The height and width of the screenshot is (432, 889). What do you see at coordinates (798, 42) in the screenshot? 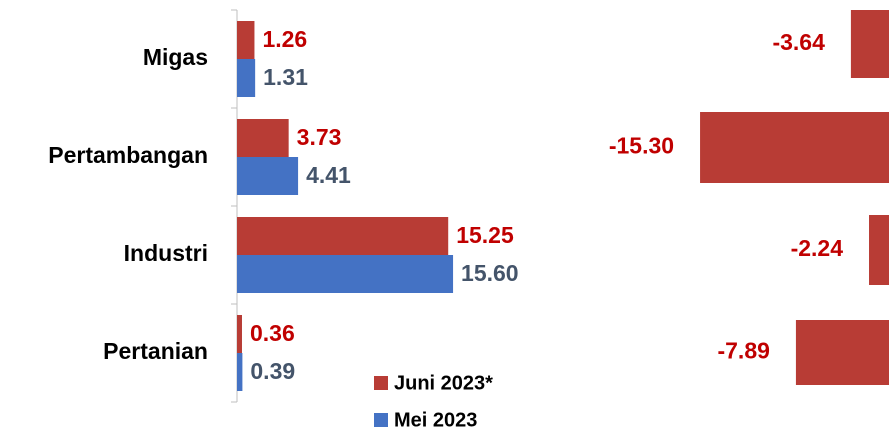
I see `data-label: -3.64` at bounding box center [798, 42].